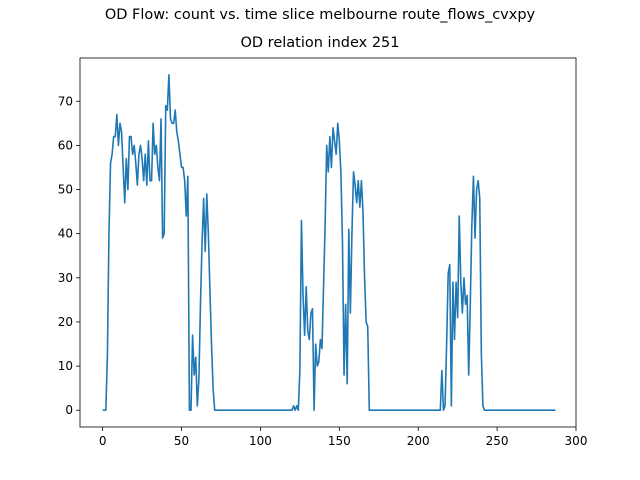 The width and height of the screenshot is (640, 480). What do you see at coordinates (320, 43) in the screenshot?
I see `chart-title: OD relation index 251` at bounding box center [320, 43].